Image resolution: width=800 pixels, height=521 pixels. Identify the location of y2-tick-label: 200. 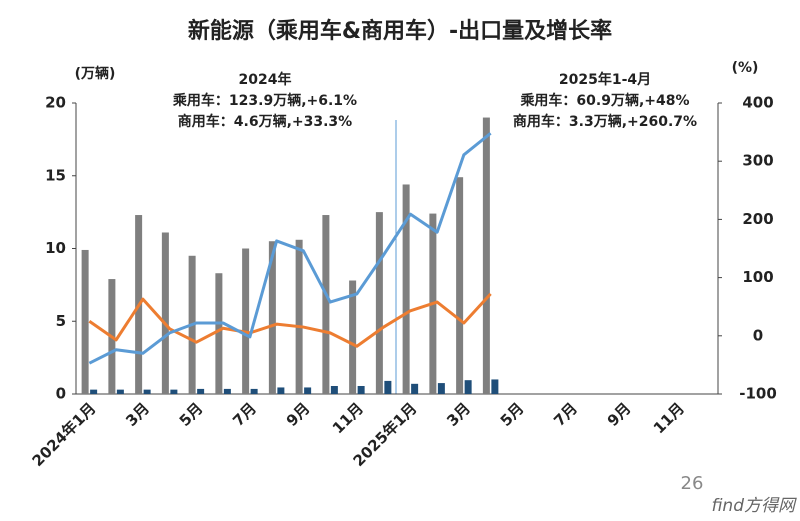
(757, 219).